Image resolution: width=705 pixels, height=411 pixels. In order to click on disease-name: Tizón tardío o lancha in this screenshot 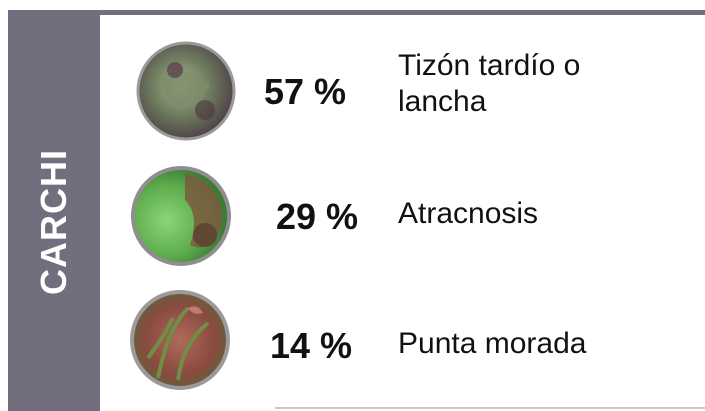, I will do `click(489, 83)`.